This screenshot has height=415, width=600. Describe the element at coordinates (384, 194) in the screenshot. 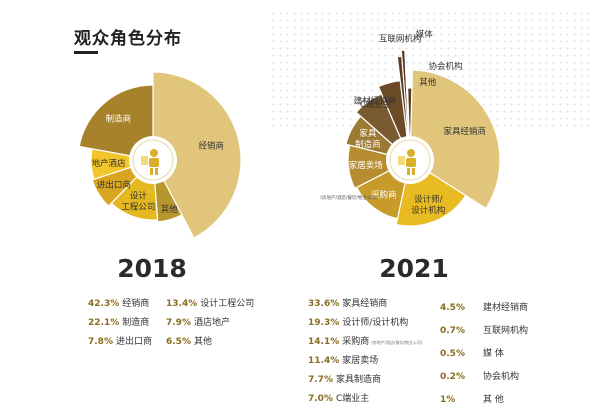

I see `slice-label: 采购商` at that location.